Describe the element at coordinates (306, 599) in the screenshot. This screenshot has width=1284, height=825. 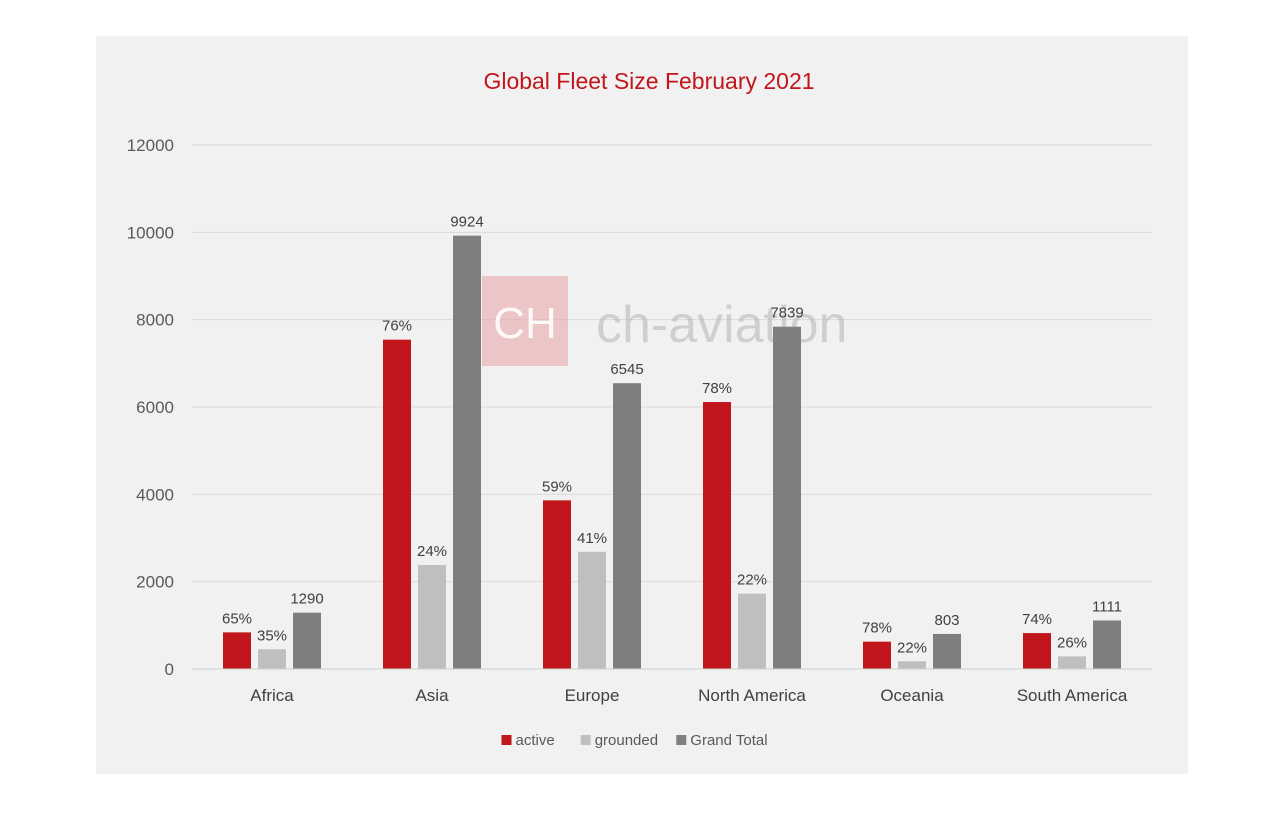
I see `data-label: 1290` at that location.